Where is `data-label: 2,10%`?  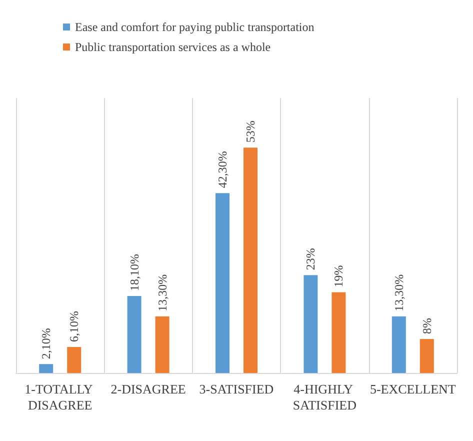 data-label: 2,10% is located at coordinates (46, 344).